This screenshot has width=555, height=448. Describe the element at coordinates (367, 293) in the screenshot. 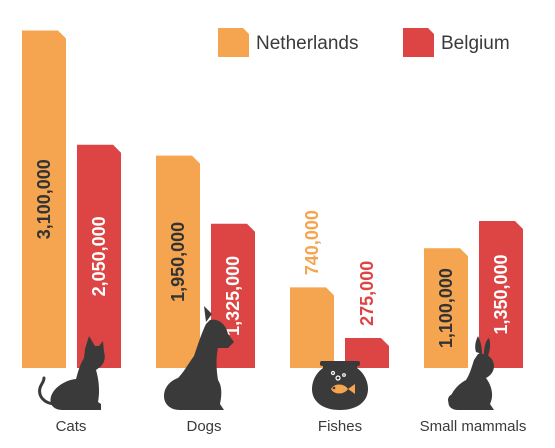

I see `value-label-belgium-fishes: 275,000` at that location.